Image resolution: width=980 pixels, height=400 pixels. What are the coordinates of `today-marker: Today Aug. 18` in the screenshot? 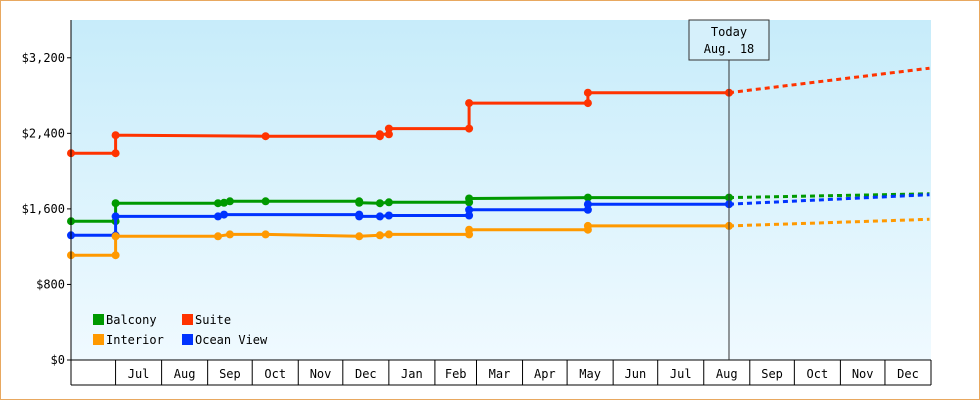 It's located at (729, 189).